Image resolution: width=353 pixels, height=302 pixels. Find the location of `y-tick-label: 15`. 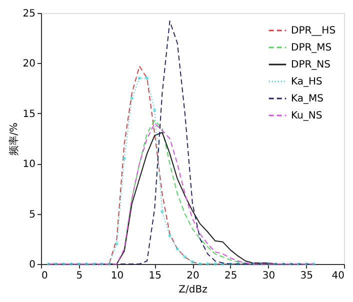

y-tick-label: 15 is located at coordinates (29, 114).